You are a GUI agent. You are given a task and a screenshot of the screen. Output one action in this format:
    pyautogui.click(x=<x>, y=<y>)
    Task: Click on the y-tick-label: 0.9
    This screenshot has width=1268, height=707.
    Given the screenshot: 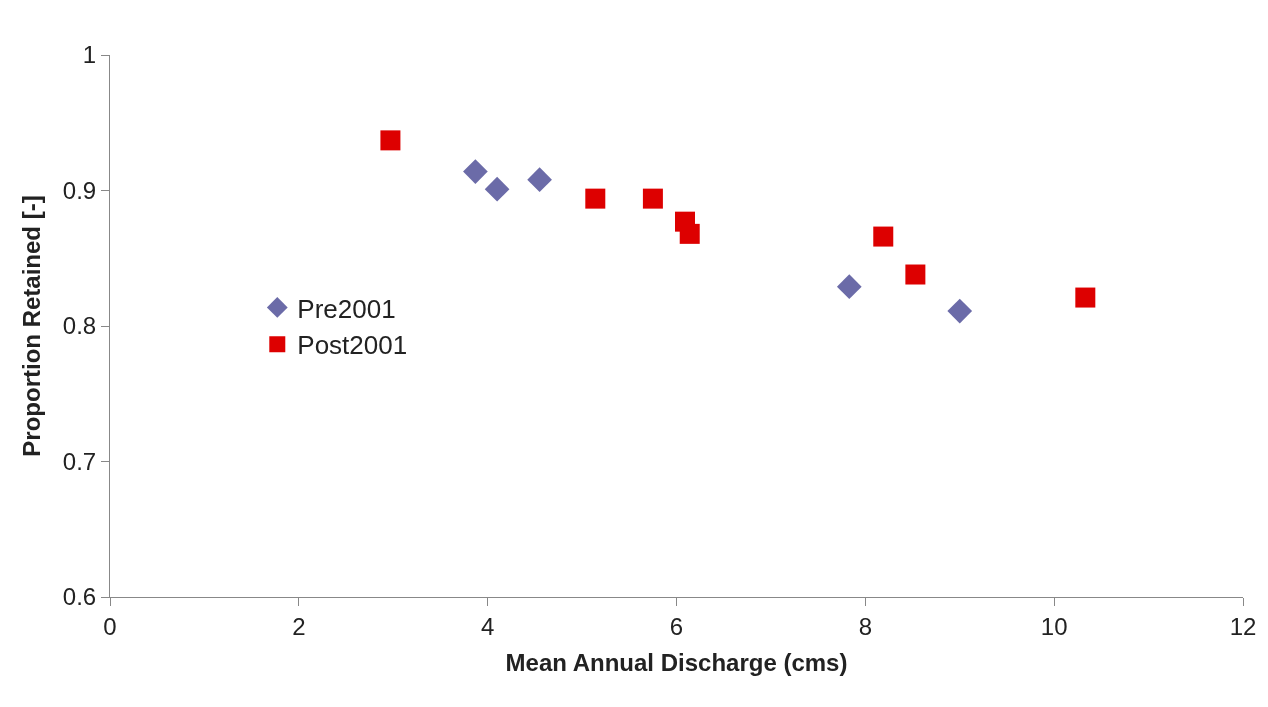 What is the action you would take?
    pyautogui.click(x=79, y=190)
    